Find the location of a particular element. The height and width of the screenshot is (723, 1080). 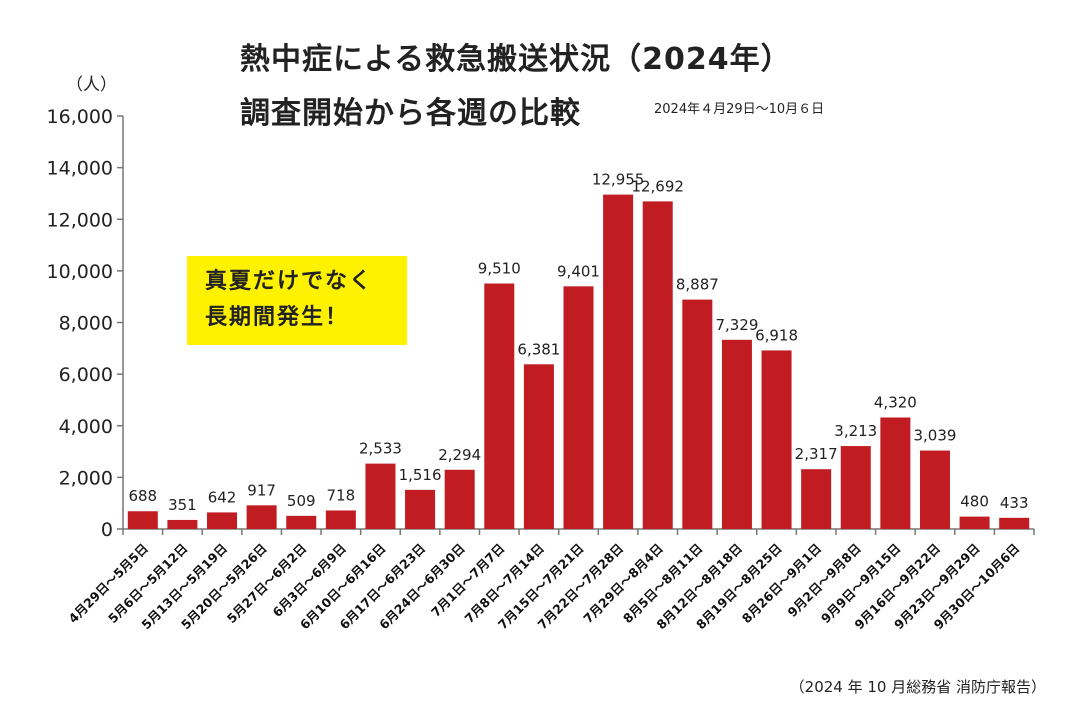

source-note: （2024 年 10 月総務省 消防庁報告） is located at coordinates (917, 687).